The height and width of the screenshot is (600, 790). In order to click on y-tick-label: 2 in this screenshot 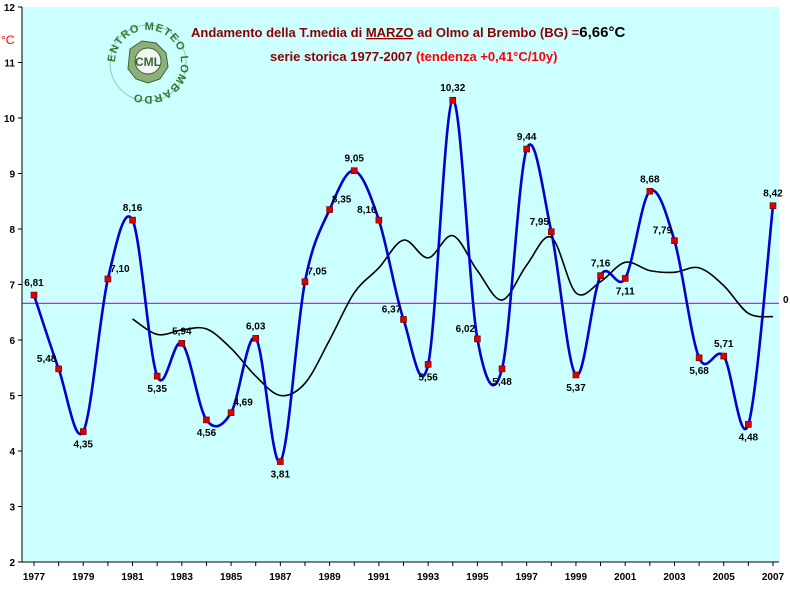, I will do `click(12, 563)`.